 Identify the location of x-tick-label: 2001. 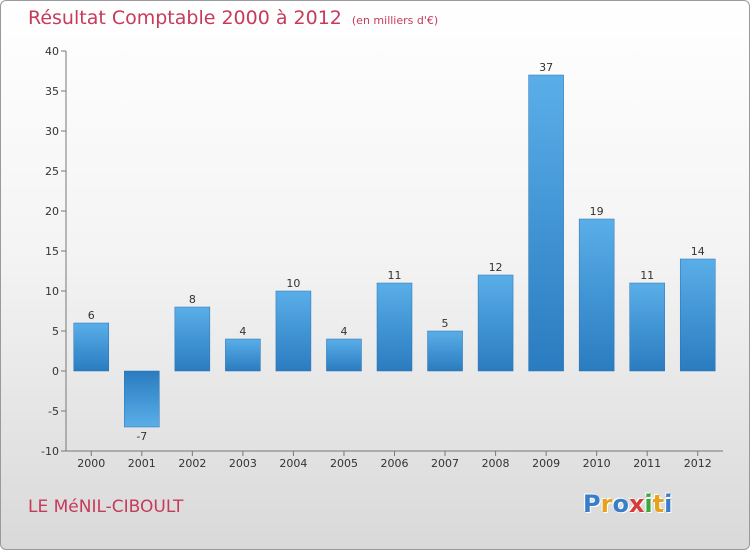
(142, 463).